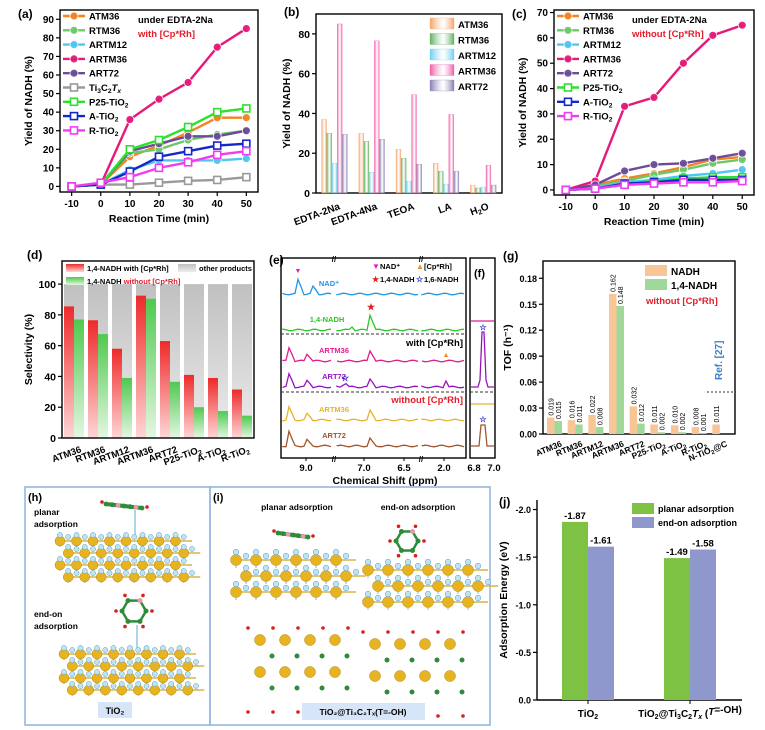 The width and height of the screenshot is (765, 730). Describe the element at coordinates (443, 384) in the screenshot. I see `nmr-trace-ART72` at that location.